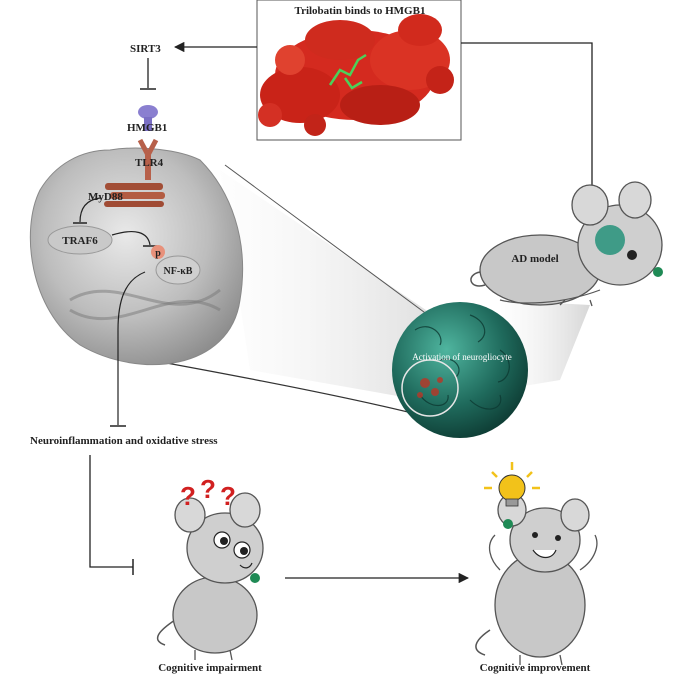 The image size is (674, 678). I want to click on question-marks: ? ? ?, so click(208, 492).